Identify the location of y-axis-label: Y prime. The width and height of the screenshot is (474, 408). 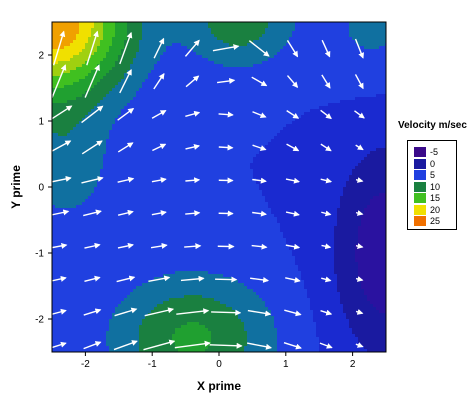
(16, 187).